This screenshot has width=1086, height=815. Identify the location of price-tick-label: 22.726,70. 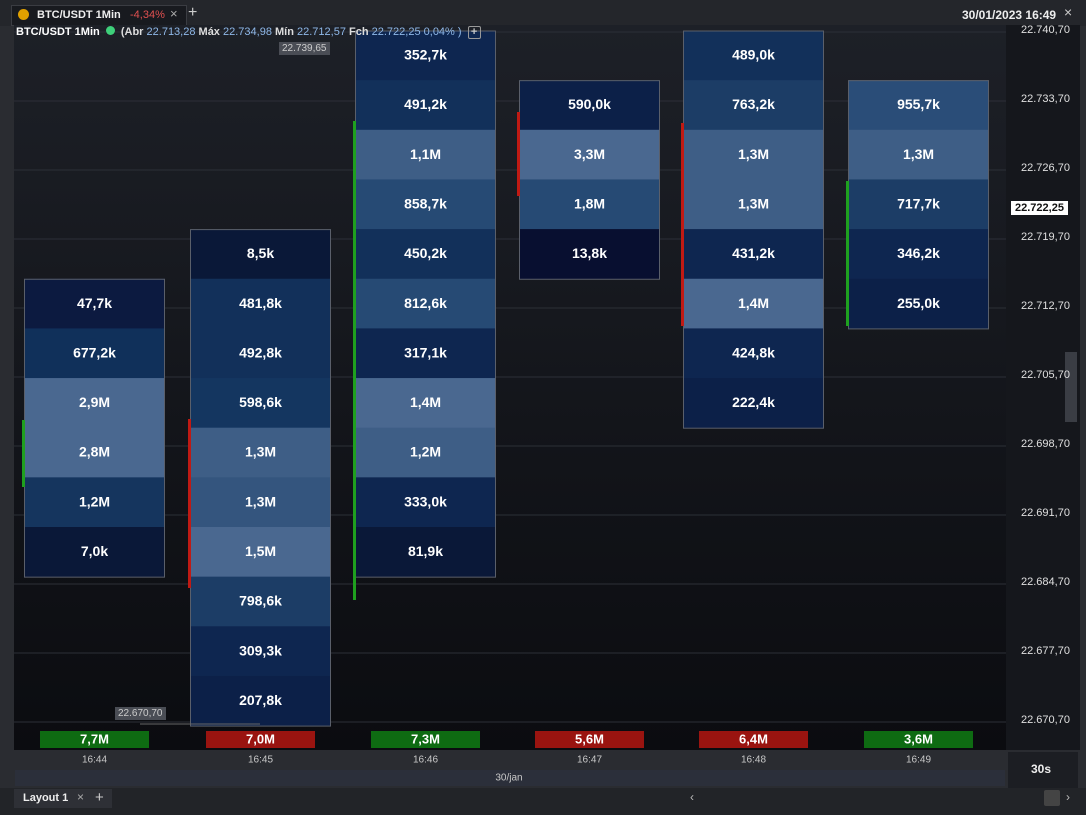
(1045, 168).